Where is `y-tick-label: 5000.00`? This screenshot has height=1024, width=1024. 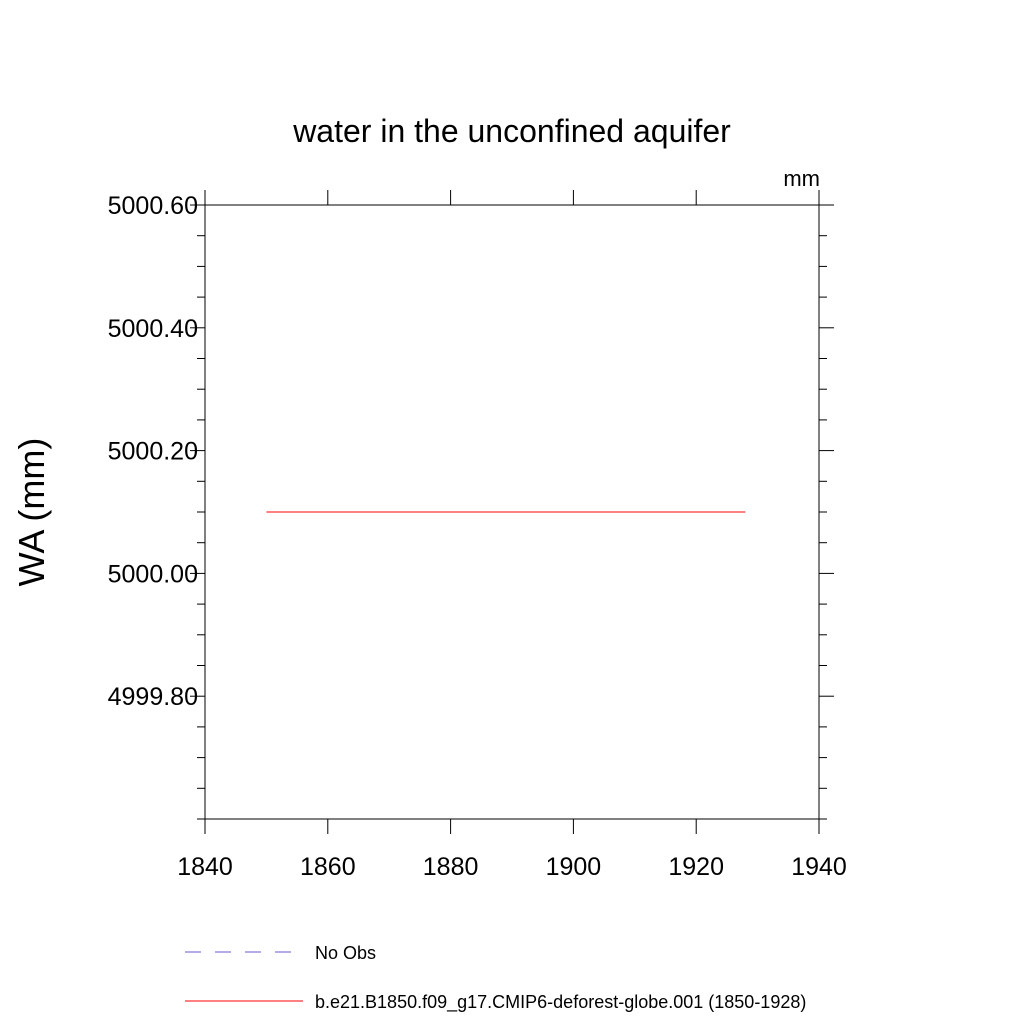 y-tick-label: 5000.00 is located at coordinates (153, 574).